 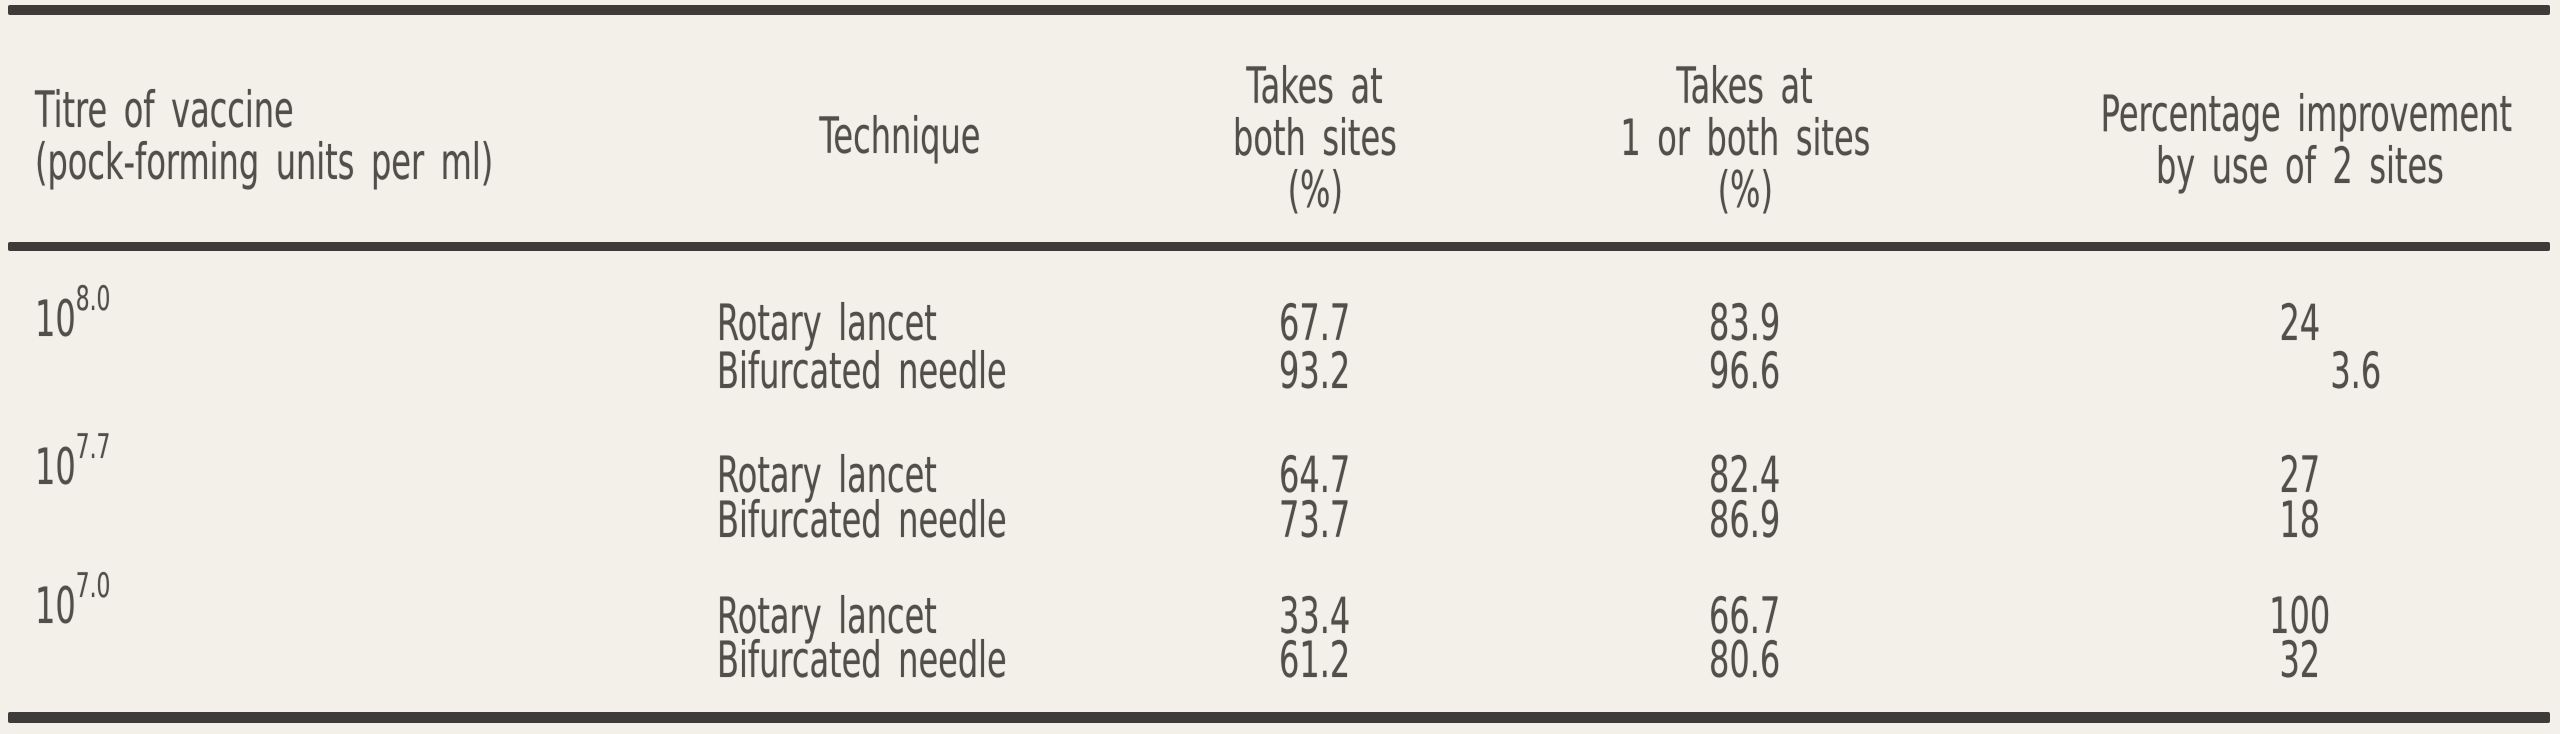 What do you see at coordinates (2356, 371) in the screenshot?
I see `improvement-value: 3.6` at bounding box center [2356, 371].